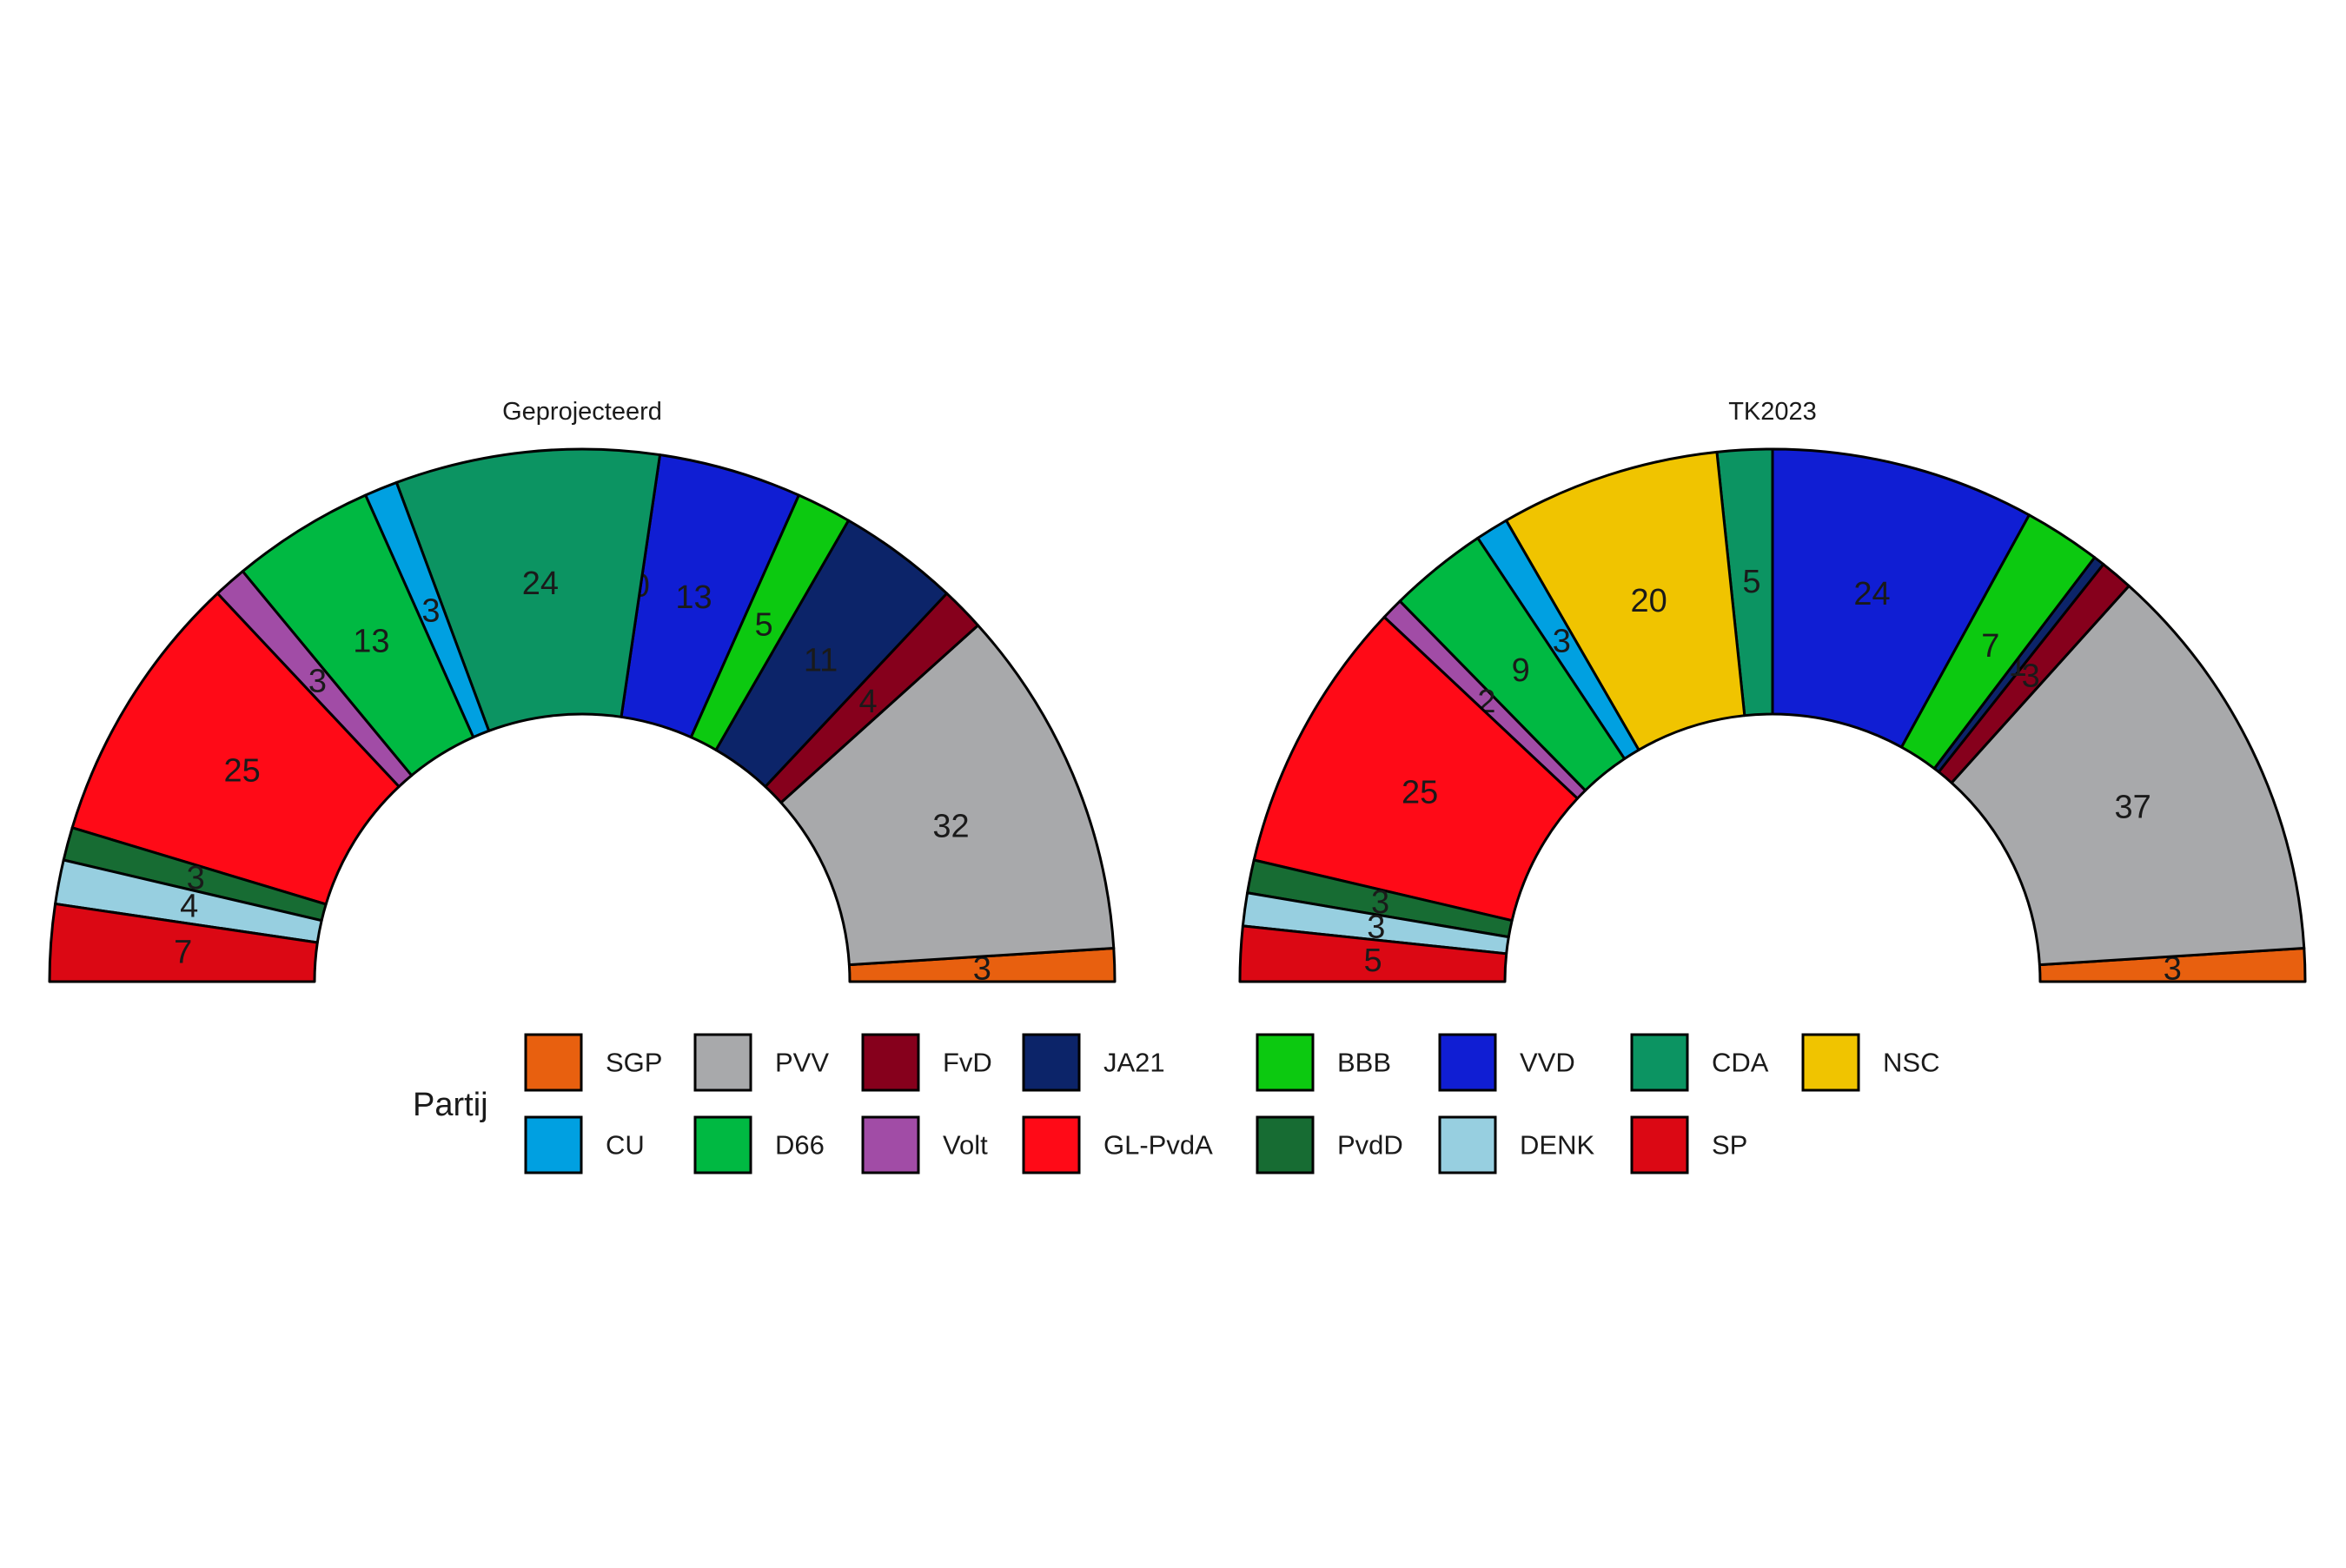  What do you see at coordinates (1521, 670) in the screenshot?
I see `seat-label-d66: 9` at bounding box center [1521, 670].